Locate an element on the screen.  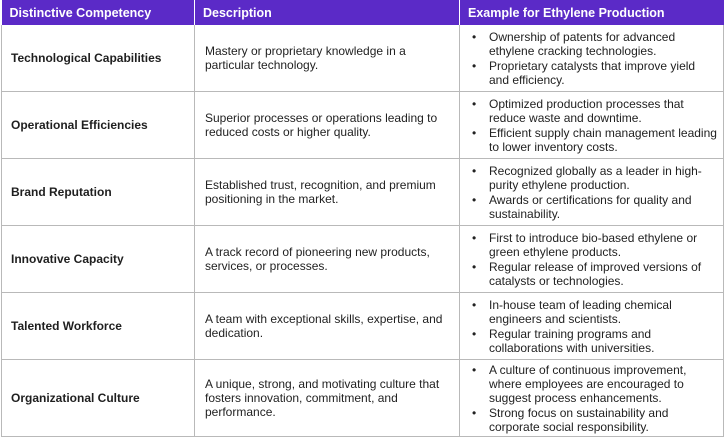
competency-cell: Talented Workforce is located at coordinates (98, 326).